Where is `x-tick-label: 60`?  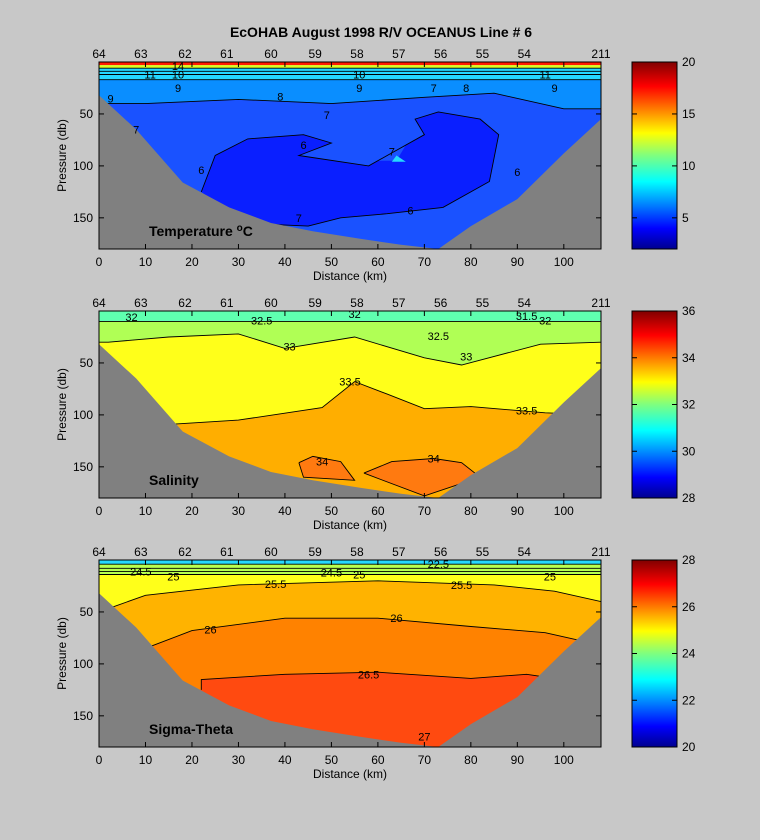
x-tick-label: 60 is located at coordinates (378, 511).